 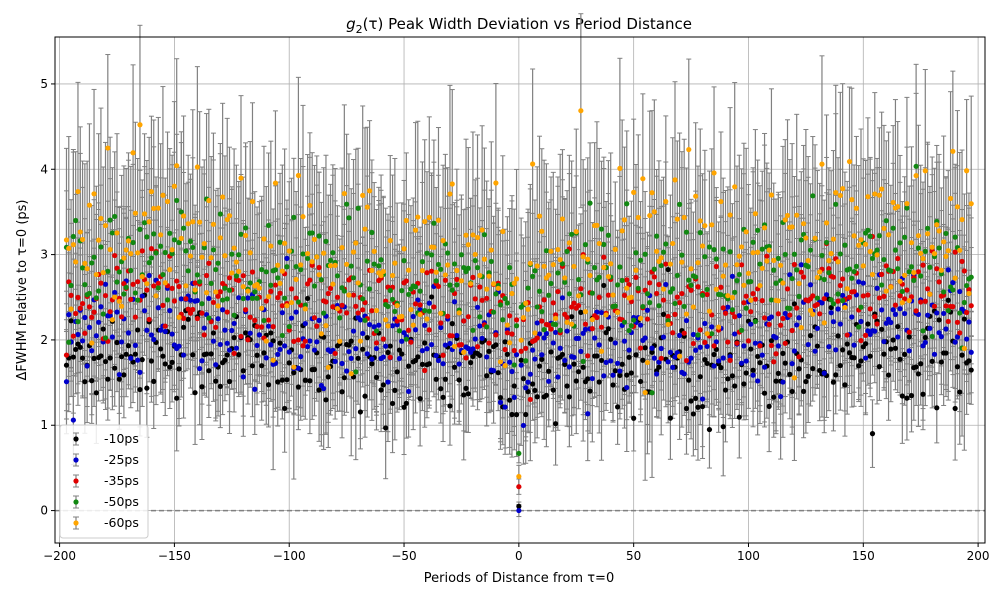 I want to click on title-g: g, so click(x=351, y=24).